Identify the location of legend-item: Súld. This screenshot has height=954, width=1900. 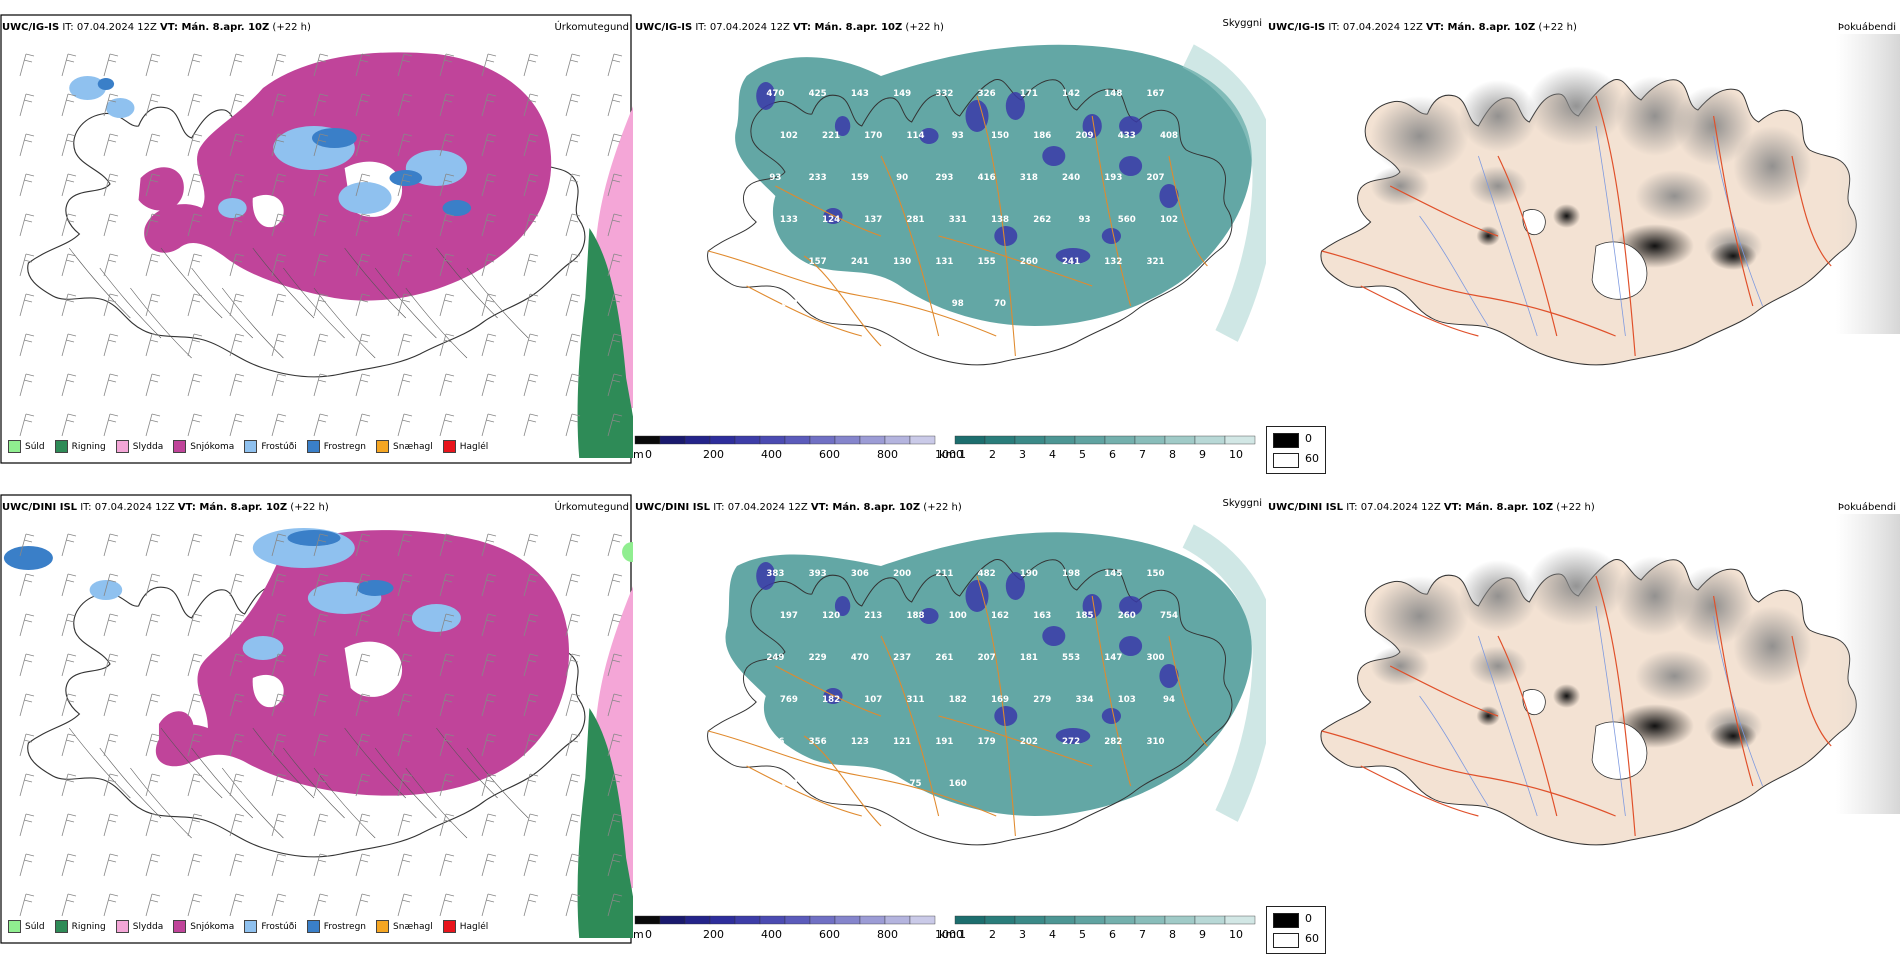
(26, 446).